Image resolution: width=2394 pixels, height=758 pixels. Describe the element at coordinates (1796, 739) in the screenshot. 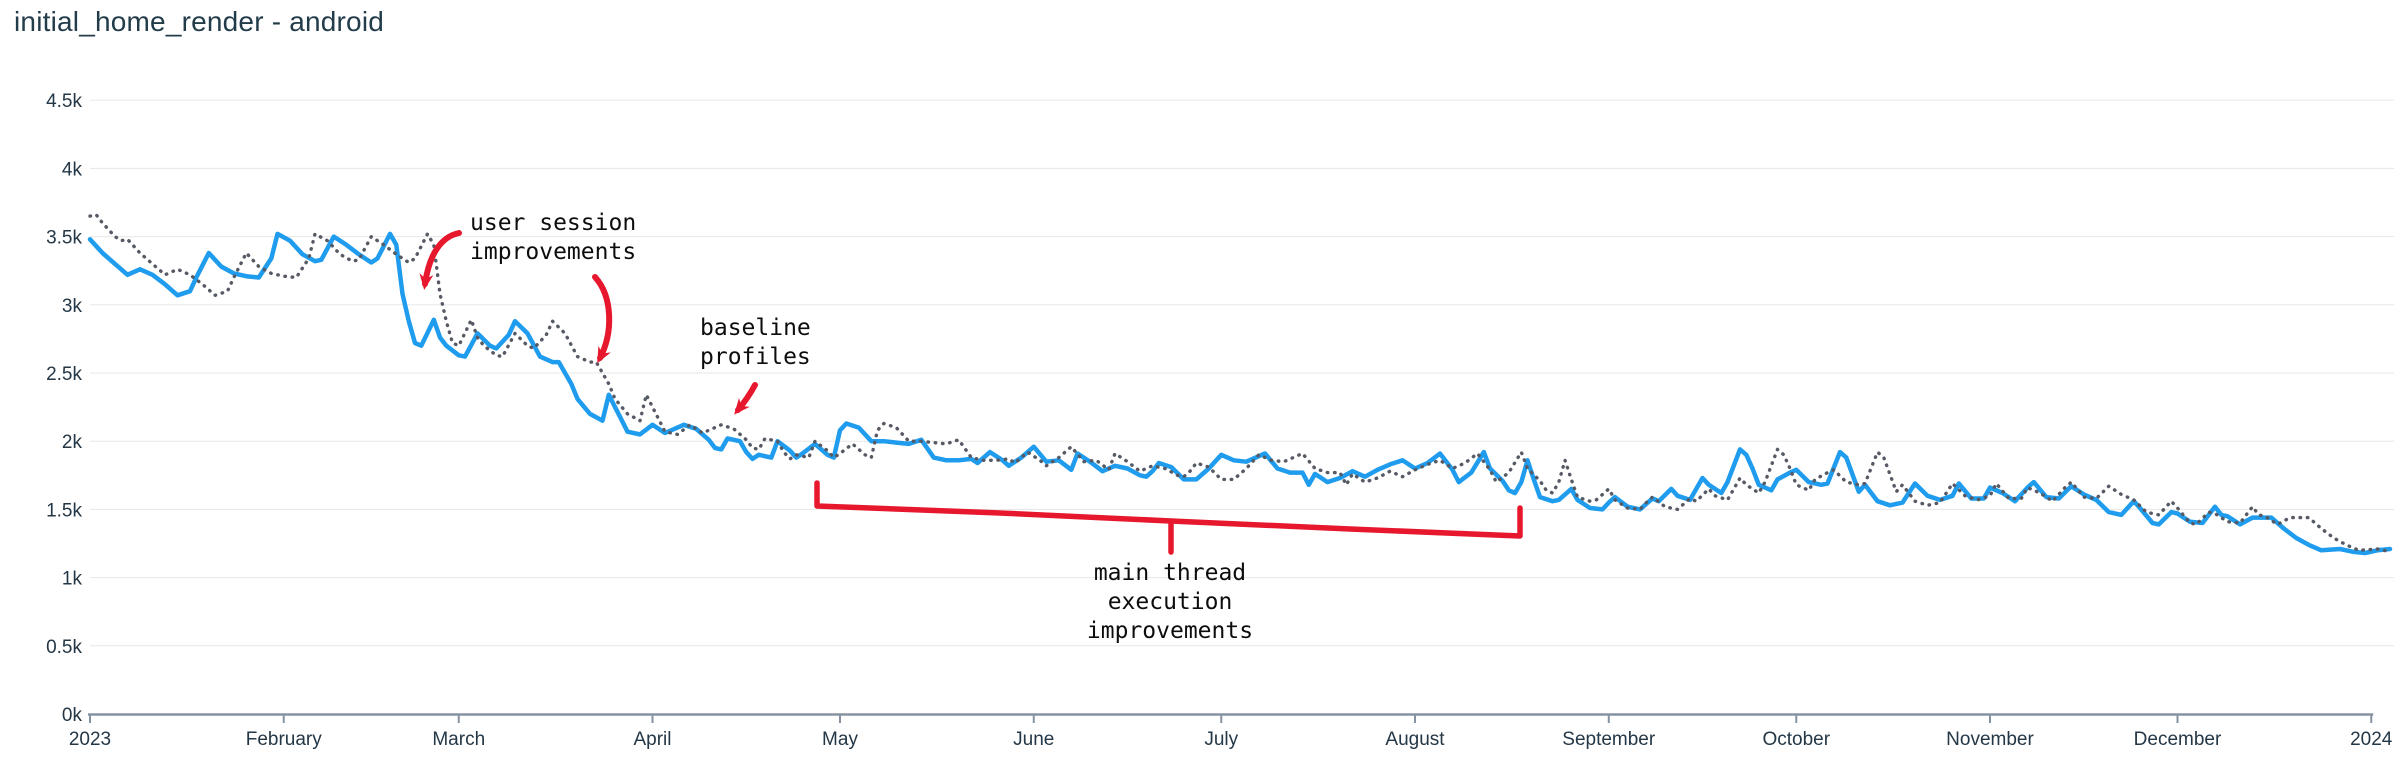

I see `x-tick-label: October` at that location.